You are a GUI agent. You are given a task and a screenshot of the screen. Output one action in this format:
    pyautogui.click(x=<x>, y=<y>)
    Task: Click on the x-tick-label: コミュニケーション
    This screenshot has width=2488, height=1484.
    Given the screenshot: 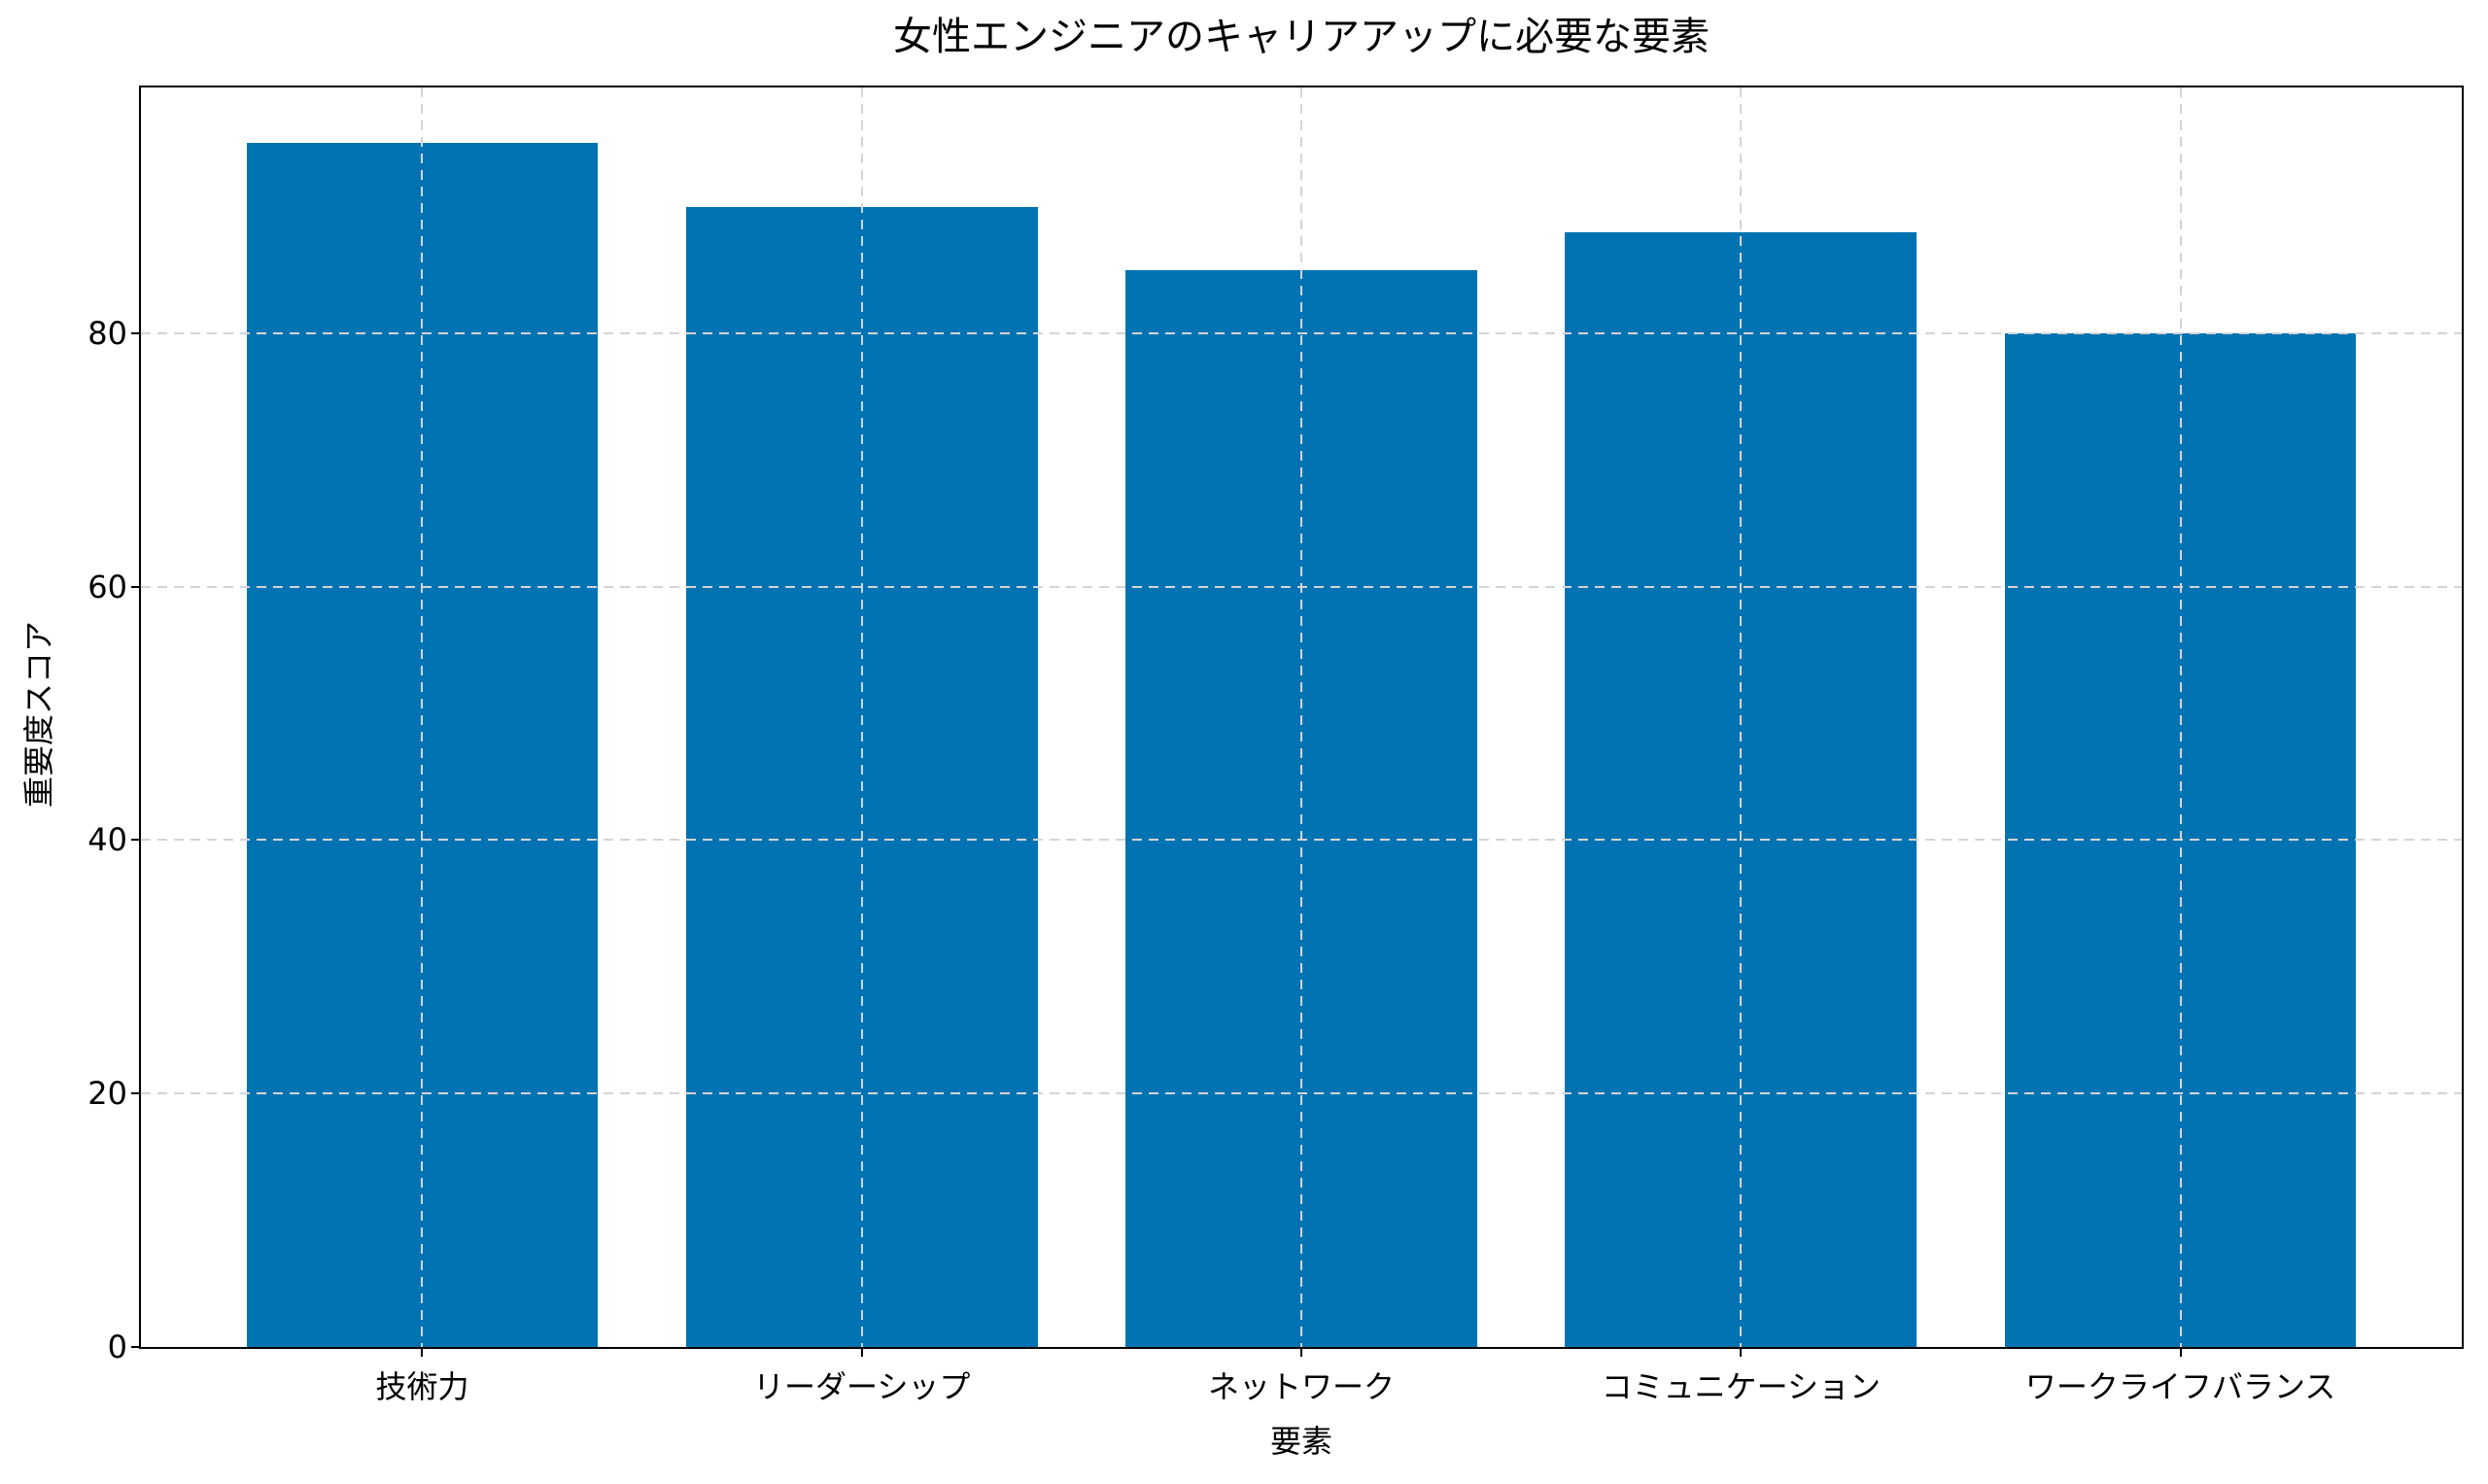 What is the action you would take?
    pyautogui.click(x=1741, y=1386)
    